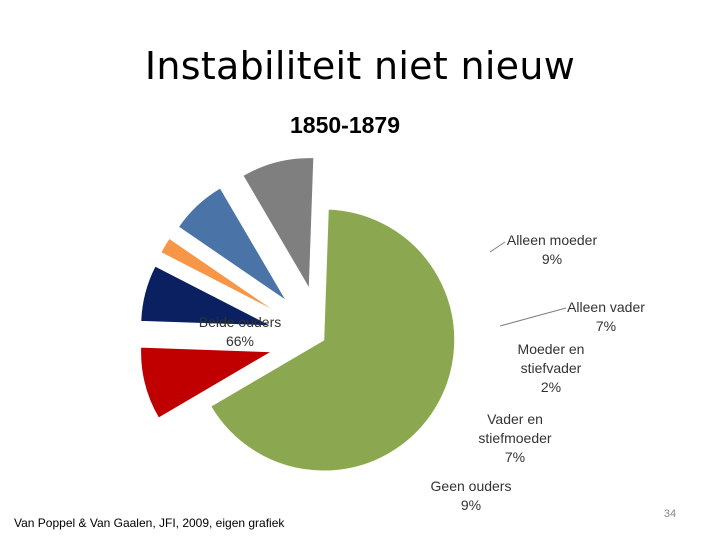  Describe the element at coordinates (278, 224) in the screenshot. I see `pie-slice-geen-ouders` at that location.